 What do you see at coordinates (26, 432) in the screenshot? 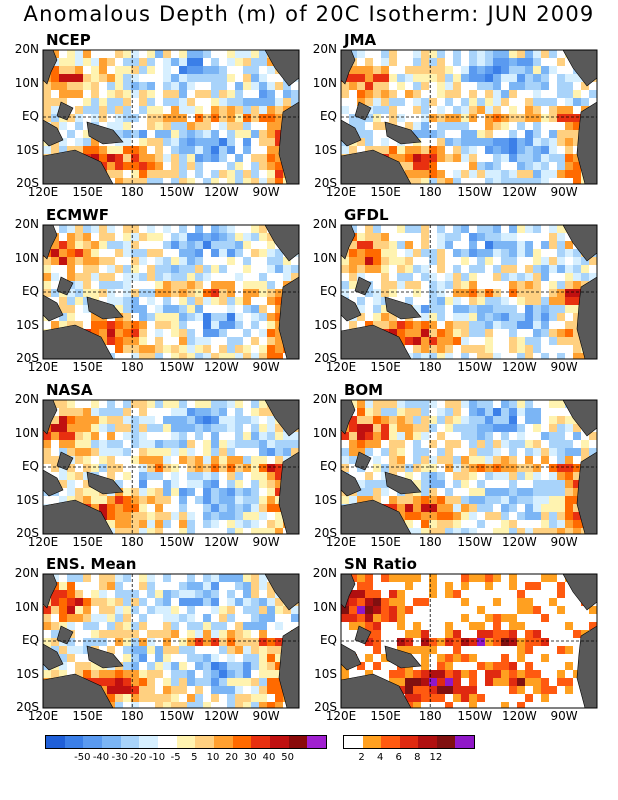
I see `lat-tick-label: 10N` at bounding box center [26, 432].